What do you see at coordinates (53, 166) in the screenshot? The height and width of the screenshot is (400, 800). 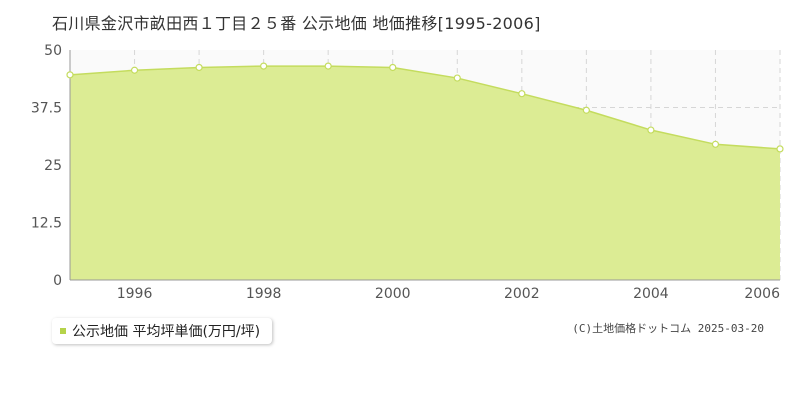 I see `y-tick-label-2: 25` at bounding box center [53, 166].